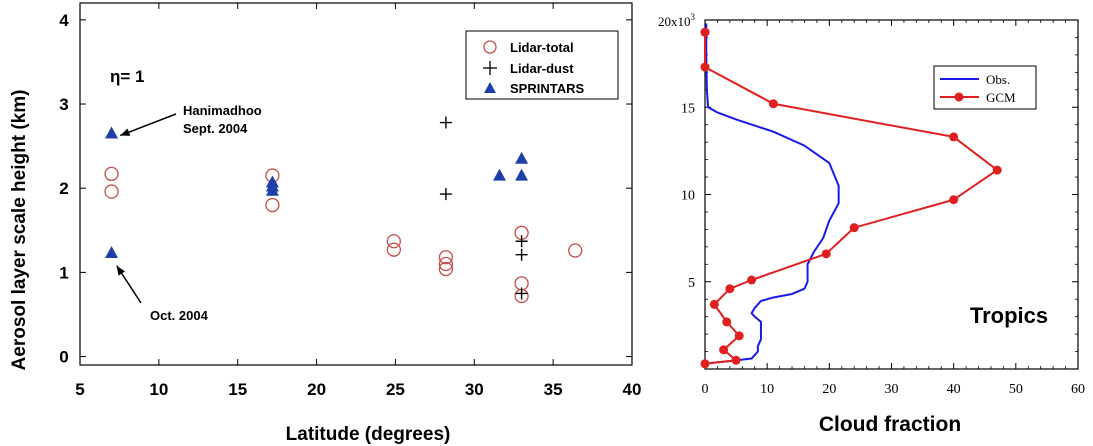 Image resolution: width=1093 pixels, height=446 pixels. What do you see at coordinates (677, 20) in the screenshot?
I see `right-y-top-label: 20x103` at bounding box center [677, 20].